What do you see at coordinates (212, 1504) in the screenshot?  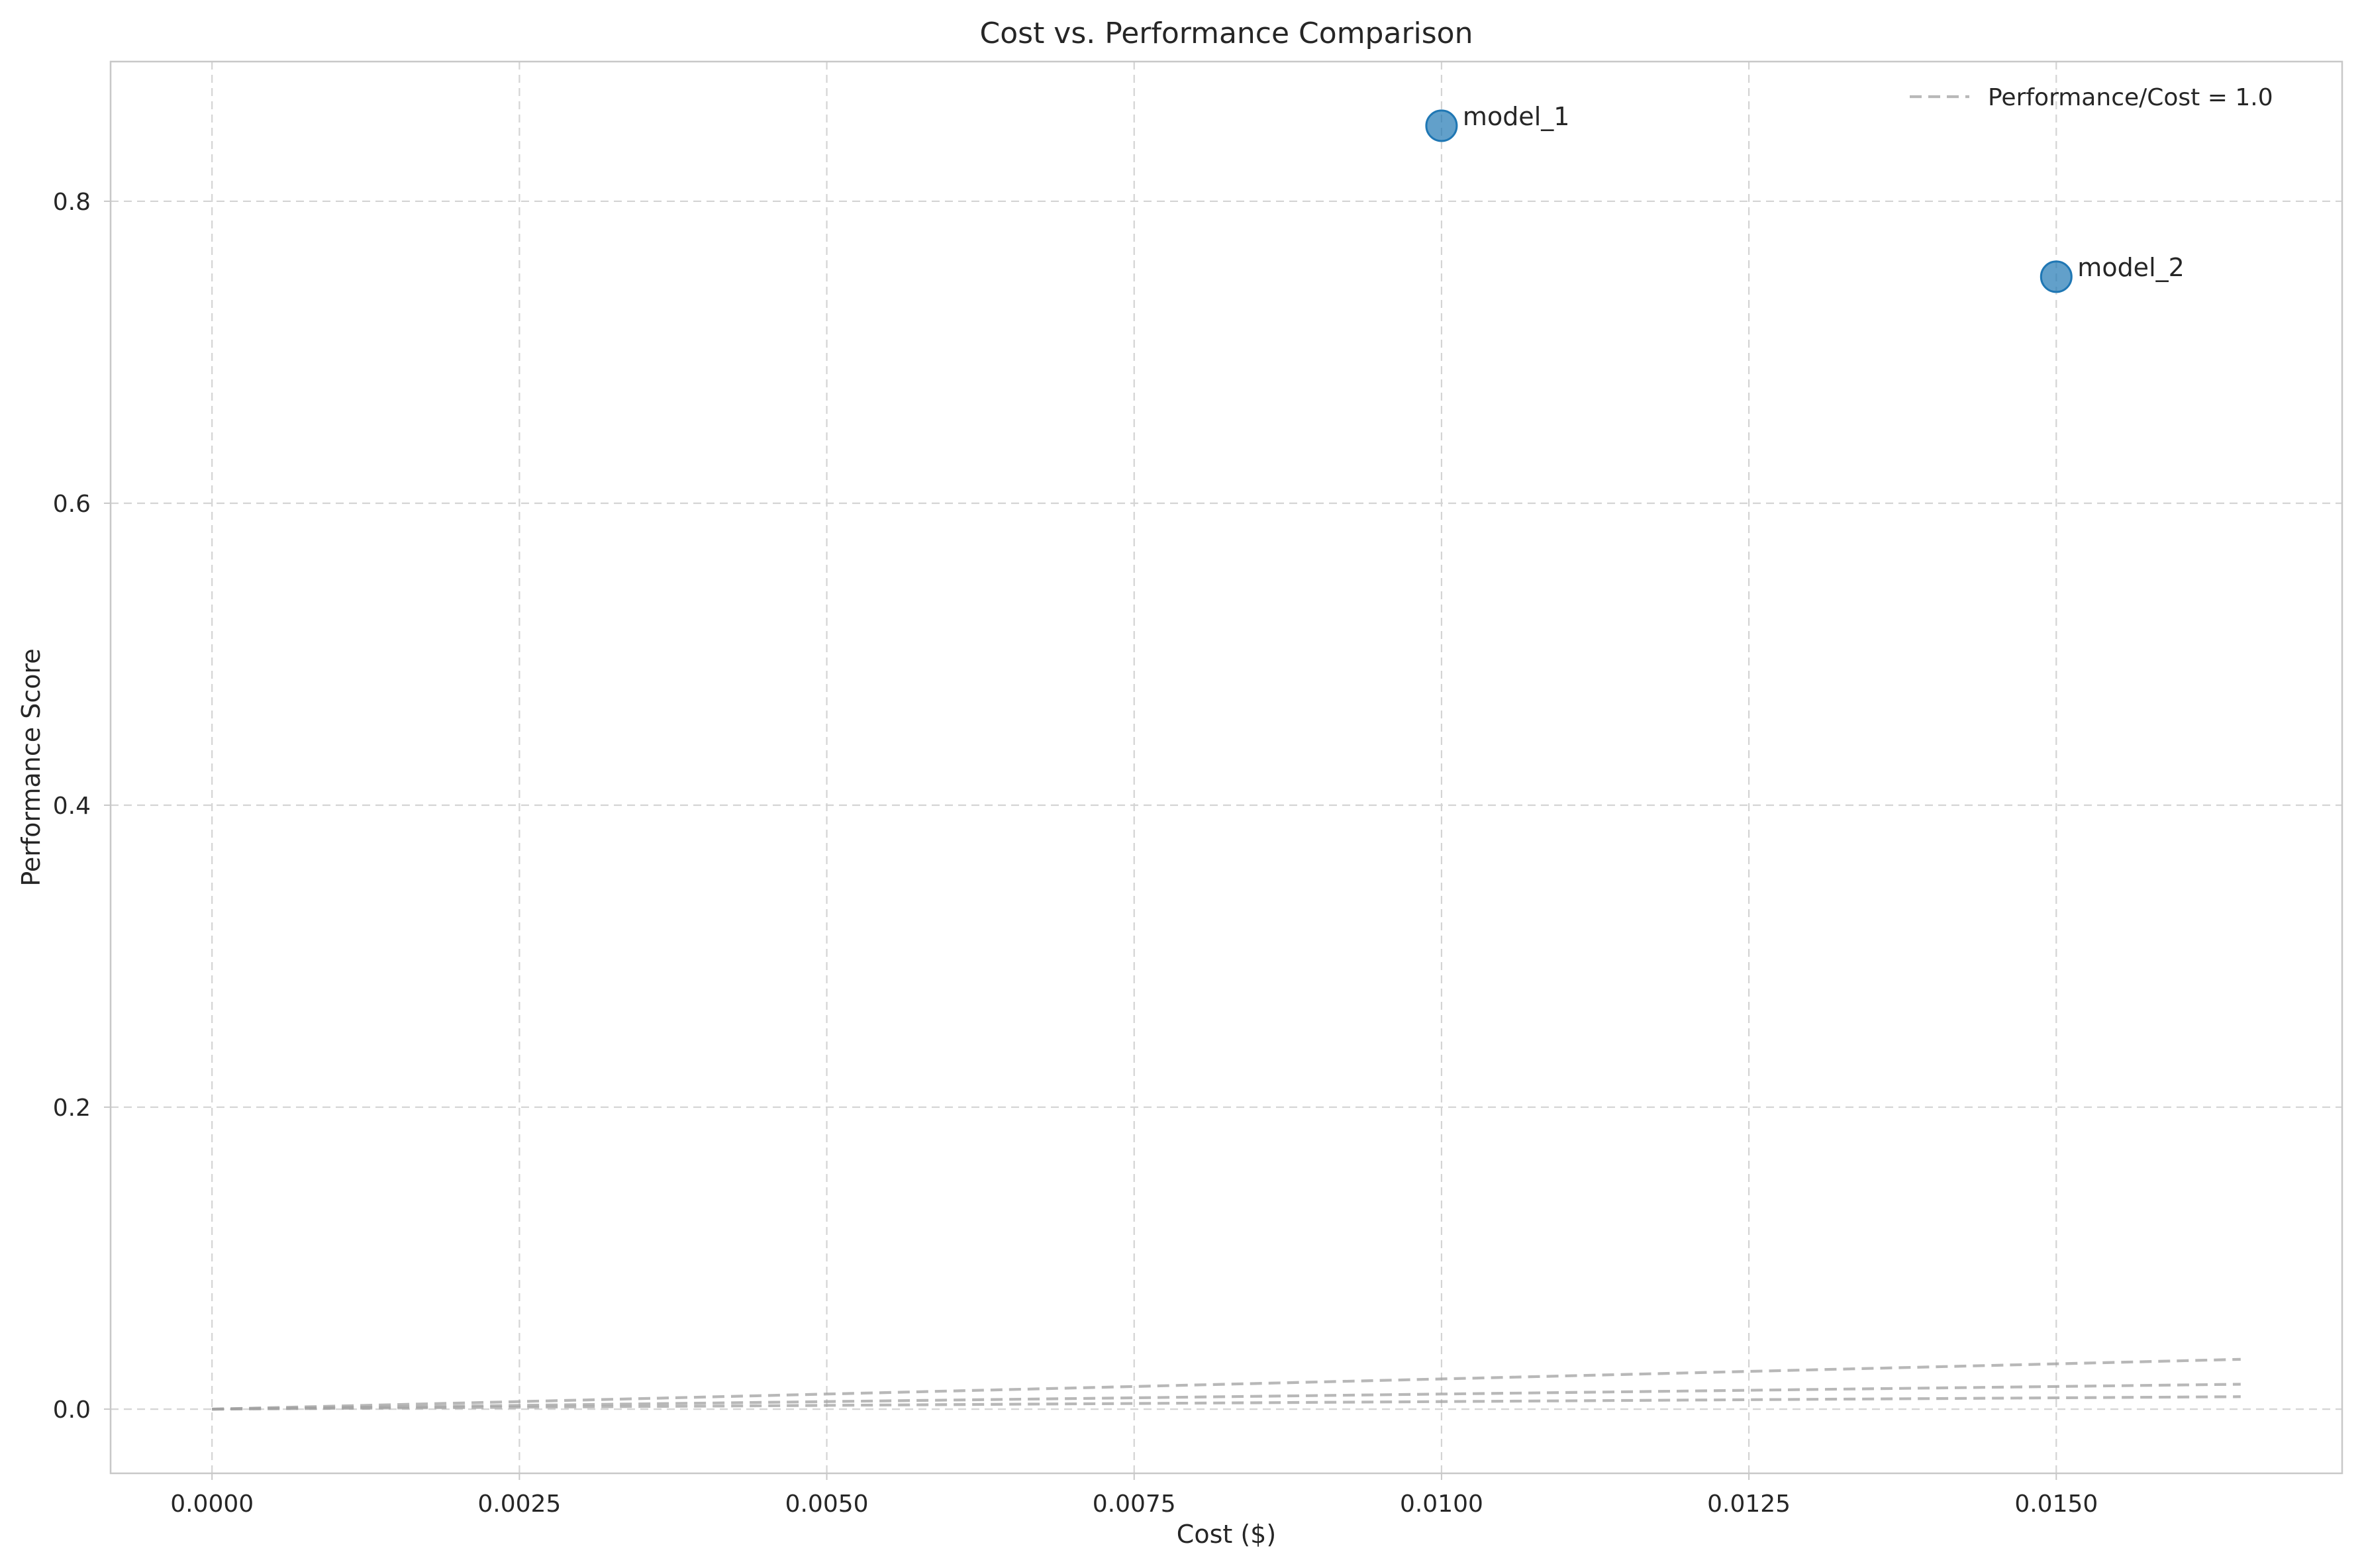 I see `x-tick-label: 0.0000` at bounding box center [212, 1504].